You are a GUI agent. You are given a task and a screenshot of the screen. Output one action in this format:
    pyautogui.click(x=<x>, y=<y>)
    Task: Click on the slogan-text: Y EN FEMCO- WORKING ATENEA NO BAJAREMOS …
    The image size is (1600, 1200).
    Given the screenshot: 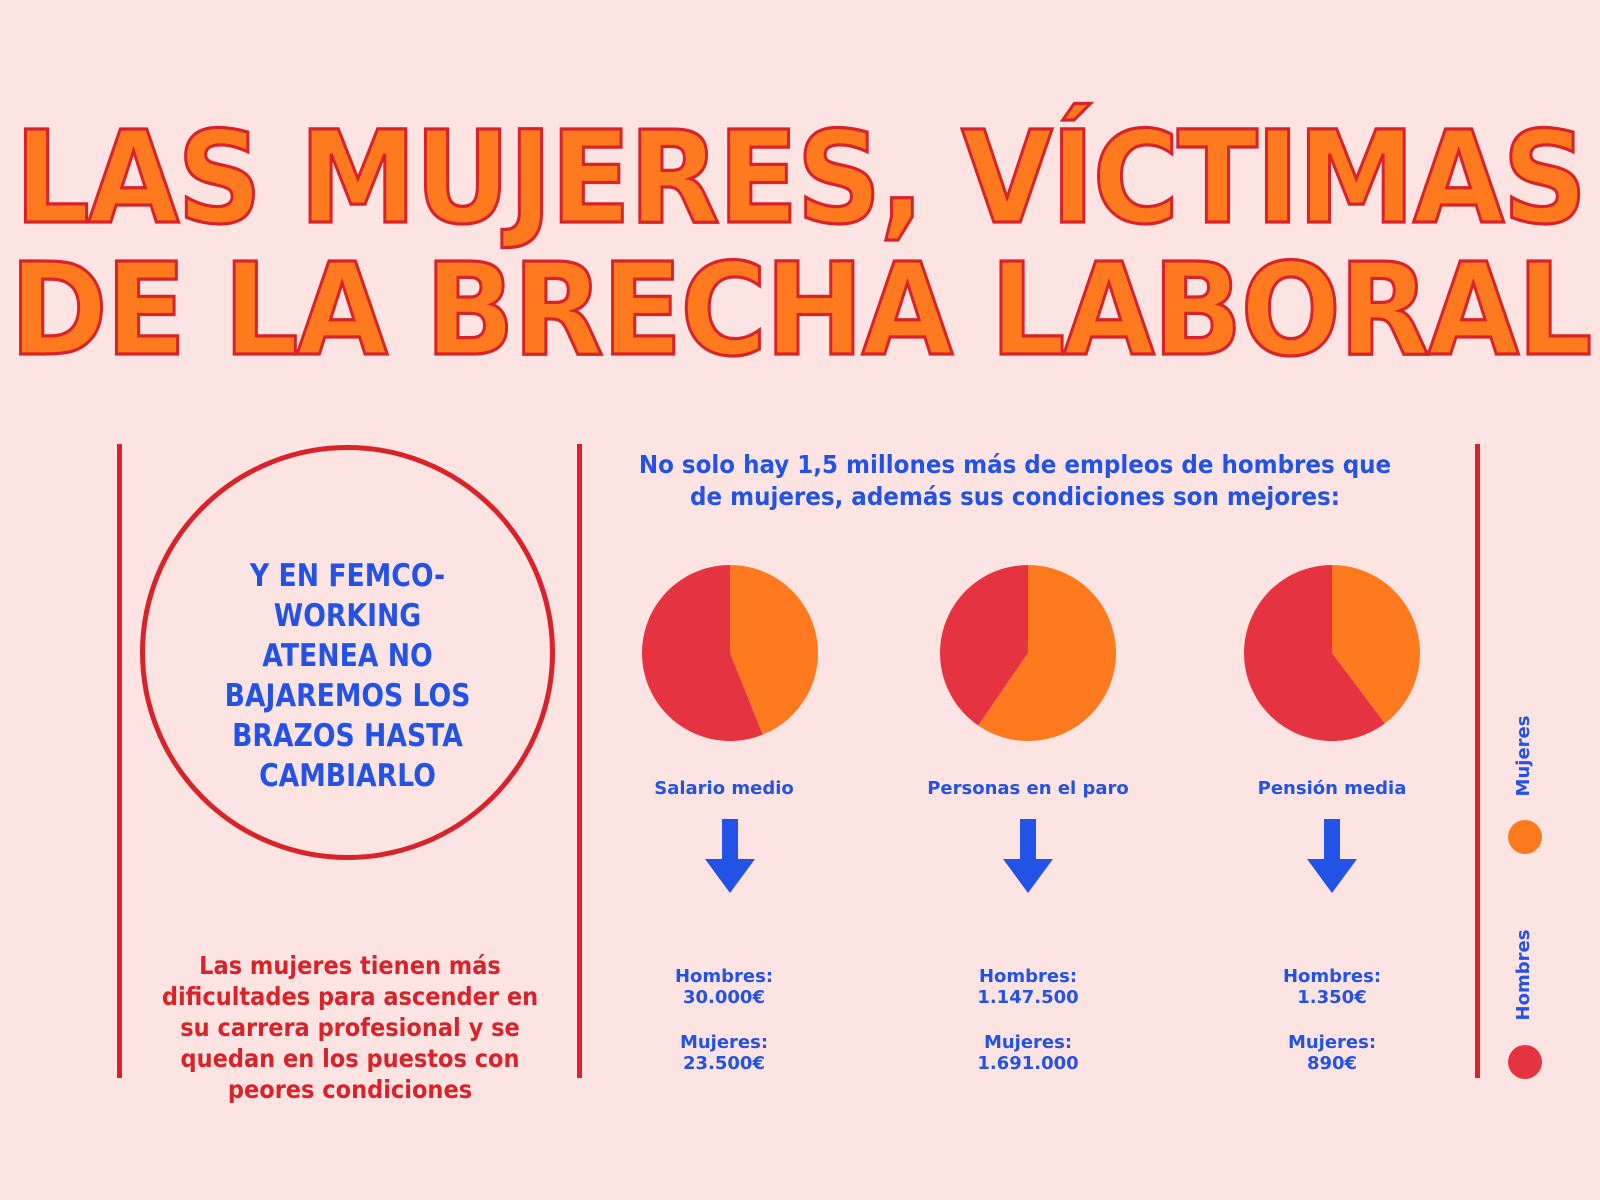 What is the action you would take?
    pyautogui.click(x=347, y=676)
    